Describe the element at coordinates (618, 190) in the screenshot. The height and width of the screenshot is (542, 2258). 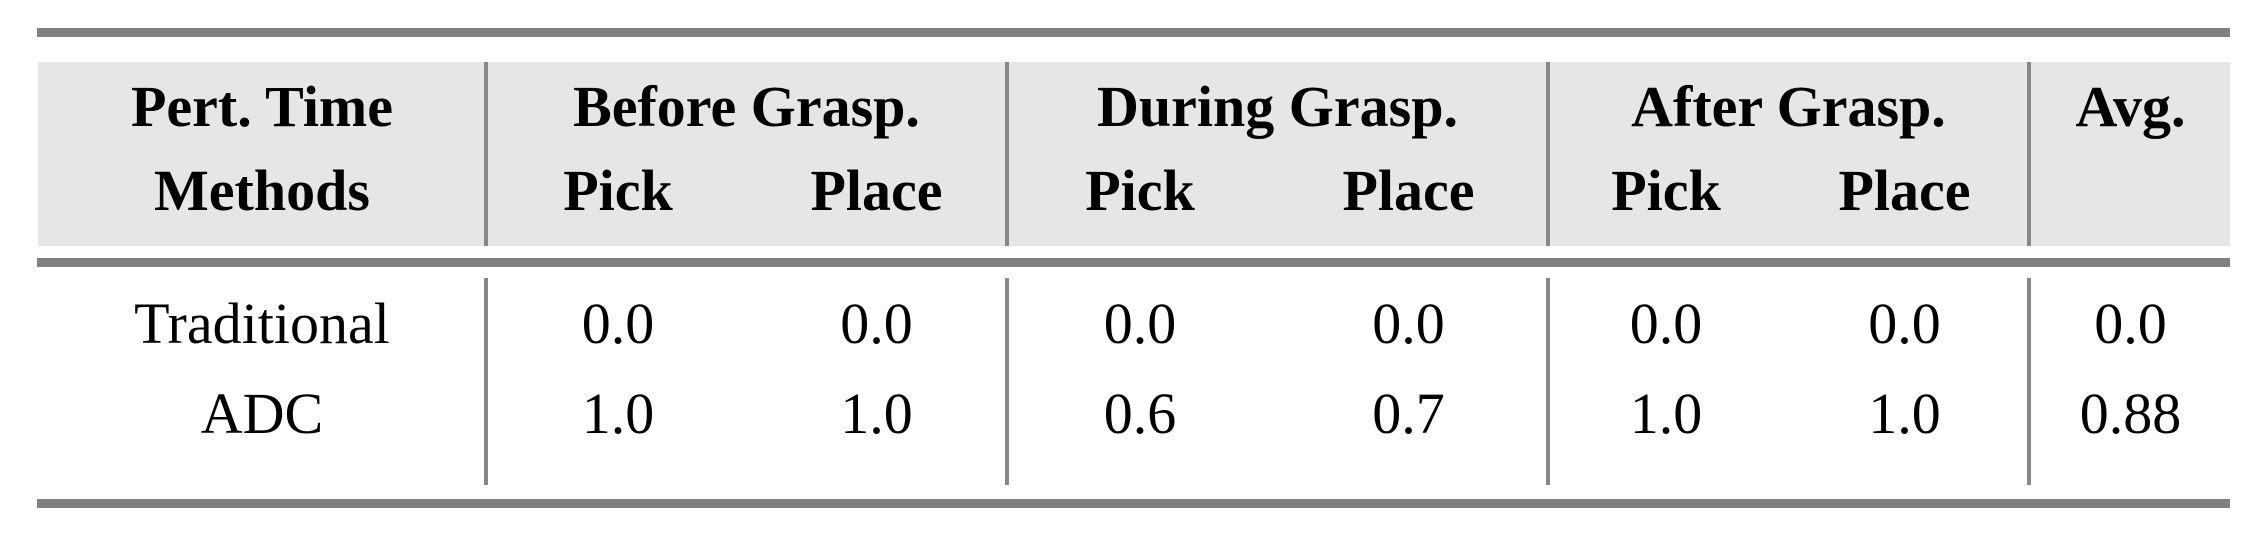
I see `header-subcolumn-before-pick: Pick` at that location.